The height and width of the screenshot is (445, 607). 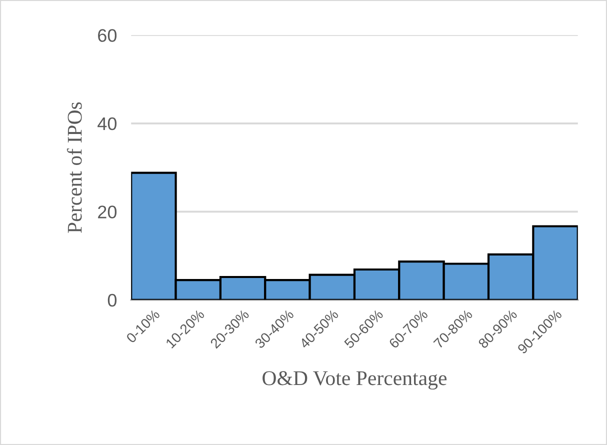 I want to click on y-tick-label: 0, so click(x=112, y=300).